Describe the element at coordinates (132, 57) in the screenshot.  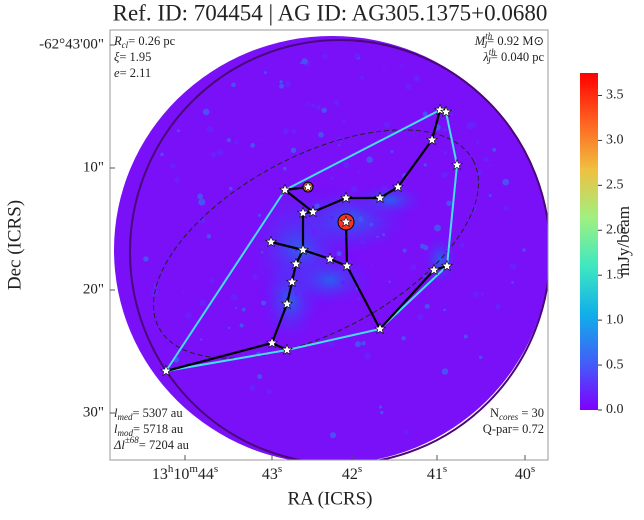
I see `annotation: ξ= 1.95` at that location.